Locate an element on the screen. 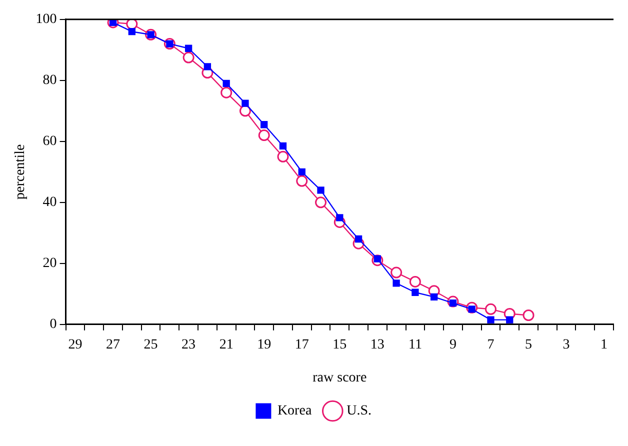 Image resolution: width=628 pixels, height=446 pixels. x-tick-label: 13 is located at coordinates (377, 344).